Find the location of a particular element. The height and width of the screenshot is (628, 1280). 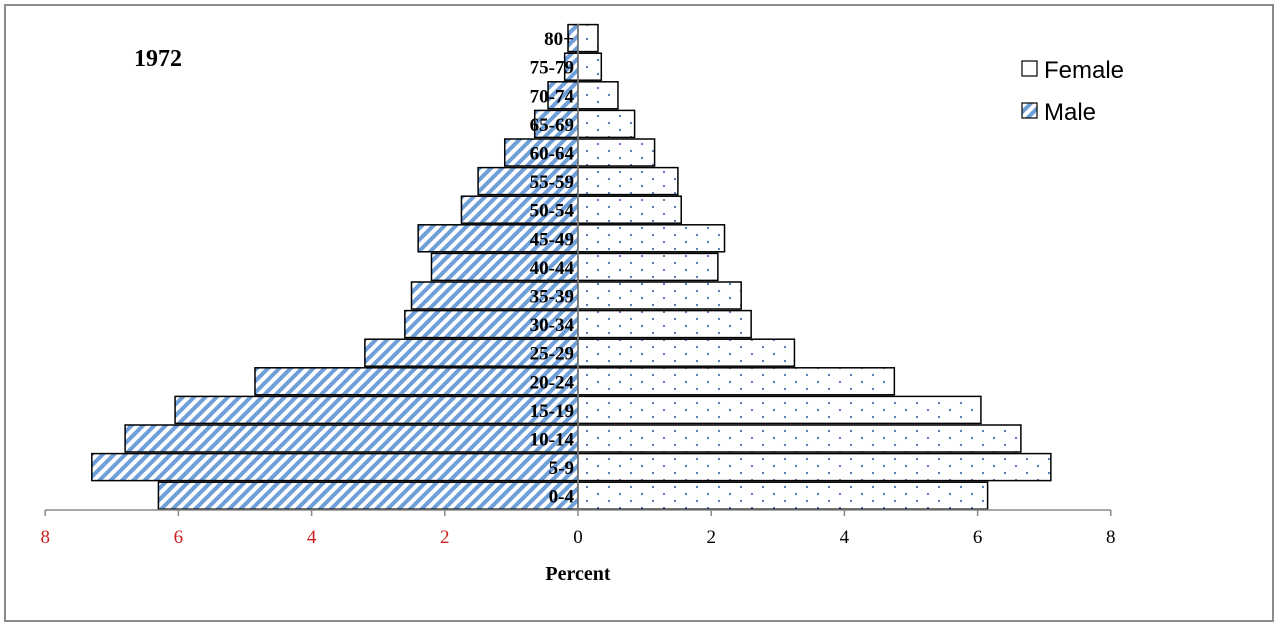

x-axis-title: Percent is located at coordinates (577, 574).